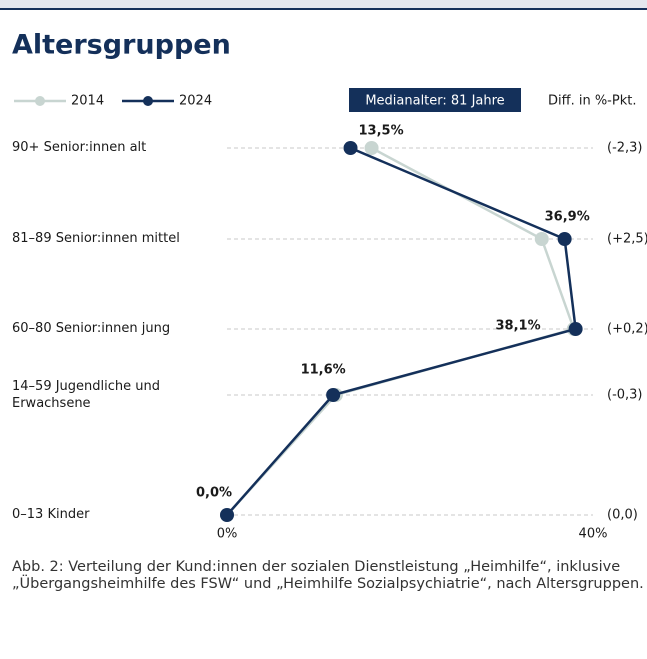 The width and height of the screenshot is (647, 659). I want to click on data-label: 36,9%, so click(567, 217).